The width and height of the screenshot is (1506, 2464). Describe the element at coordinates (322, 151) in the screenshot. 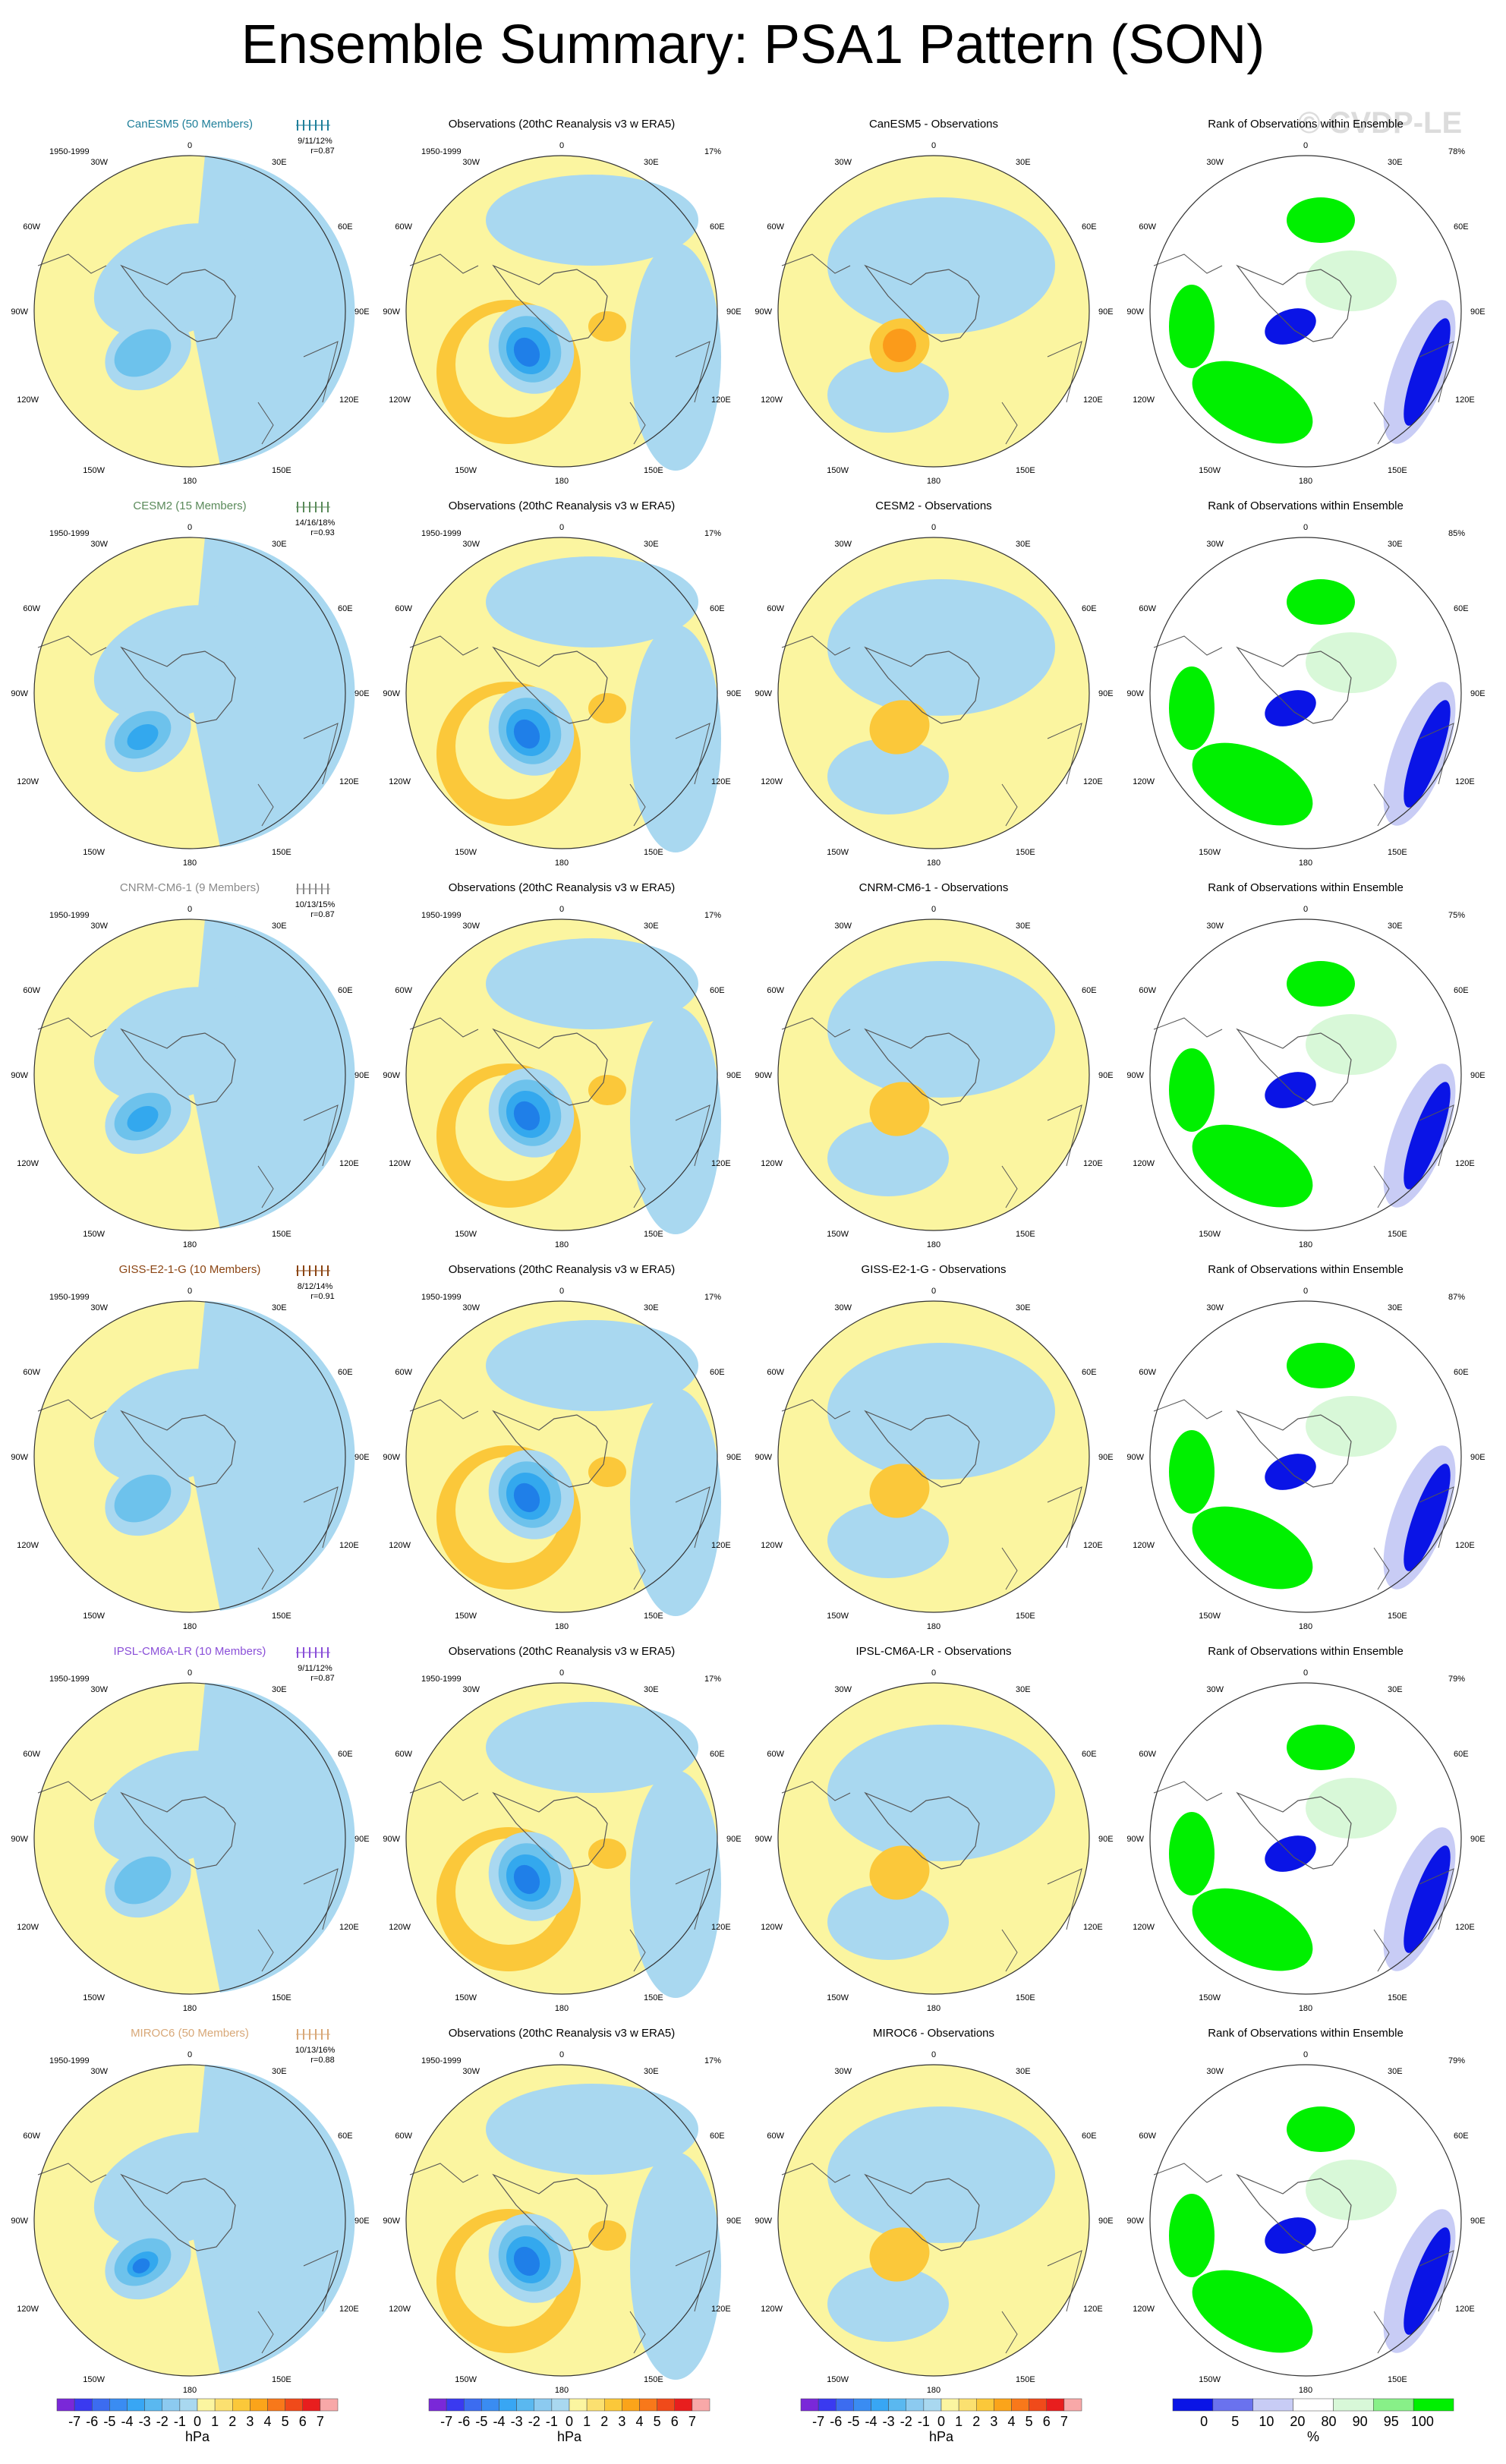

I see `pattern-correlation: r=0.87` at that location.